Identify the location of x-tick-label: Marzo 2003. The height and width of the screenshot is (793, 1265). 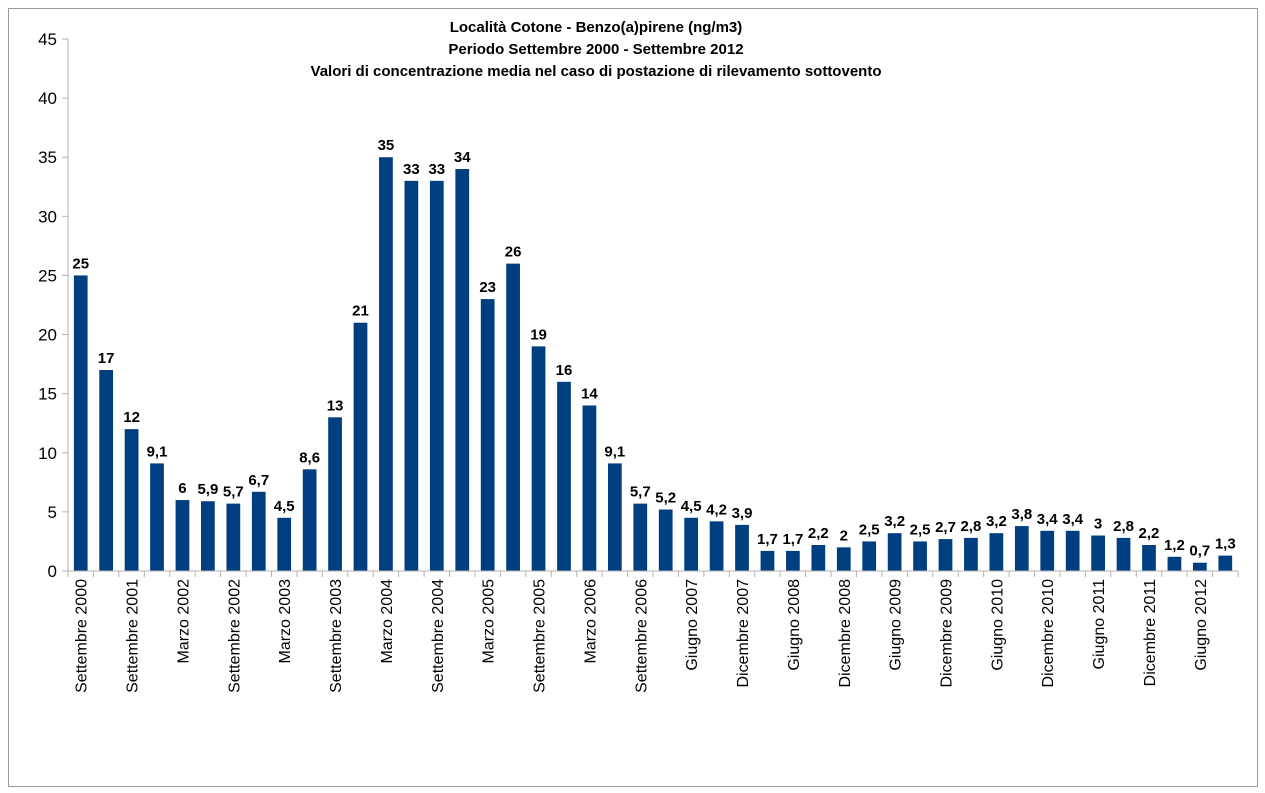
(285, 621).